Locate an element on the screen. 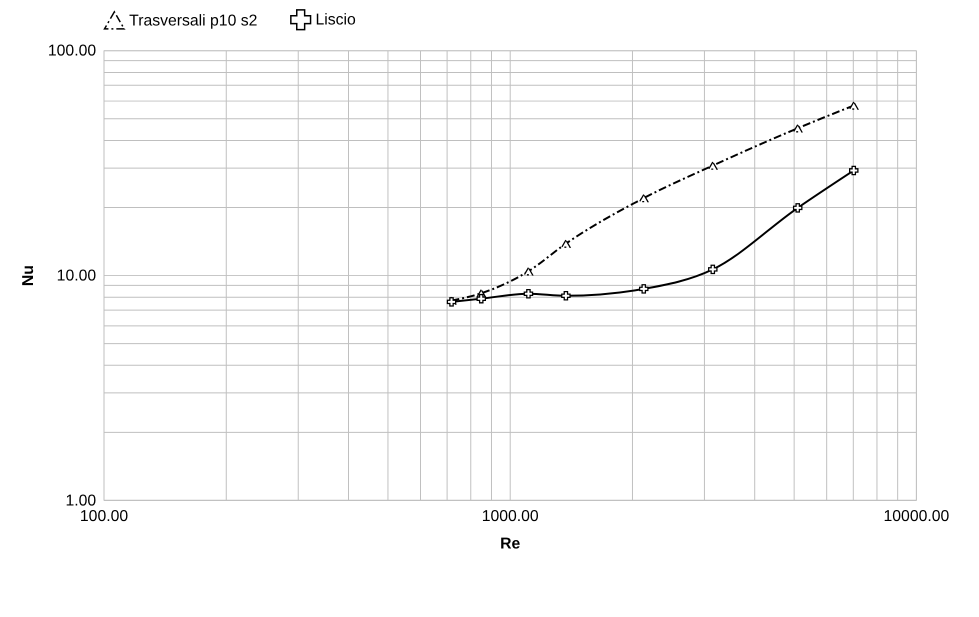 The height and width of the screenshot is (617, 979). y-tick-label: 1.00 is located at coordinates (80, 501).